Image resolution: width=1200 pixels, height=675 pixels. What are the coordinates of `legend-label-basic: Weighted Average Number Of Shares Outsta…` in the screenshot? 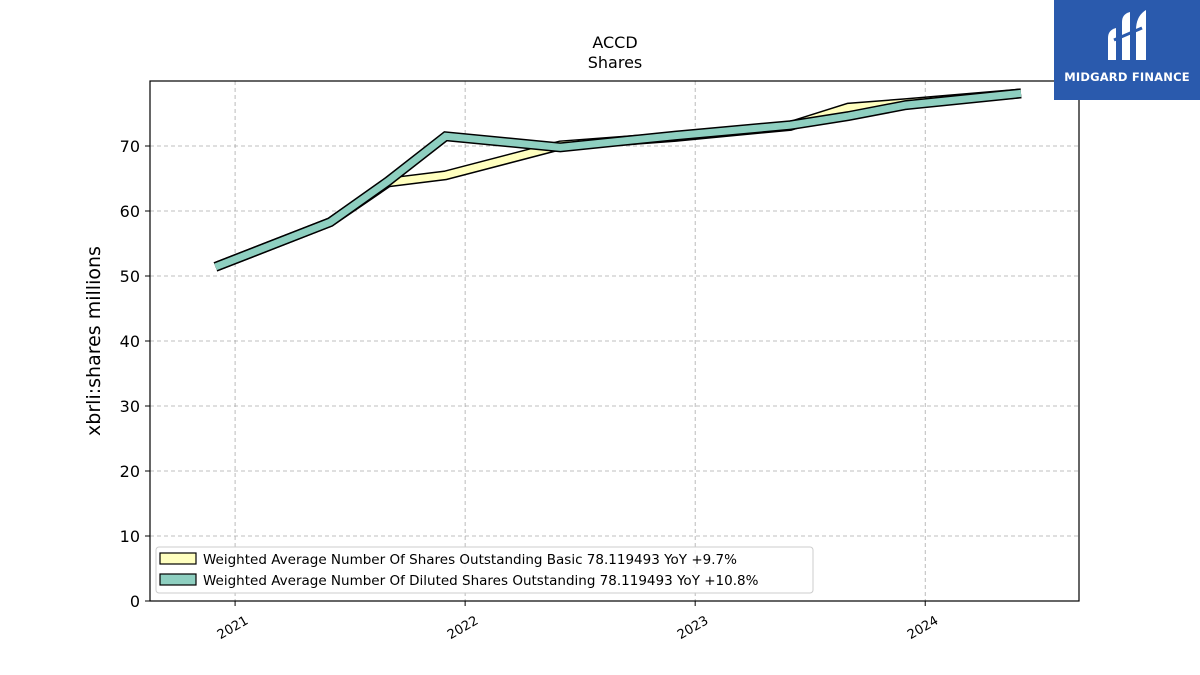 It's located at (470, 560).